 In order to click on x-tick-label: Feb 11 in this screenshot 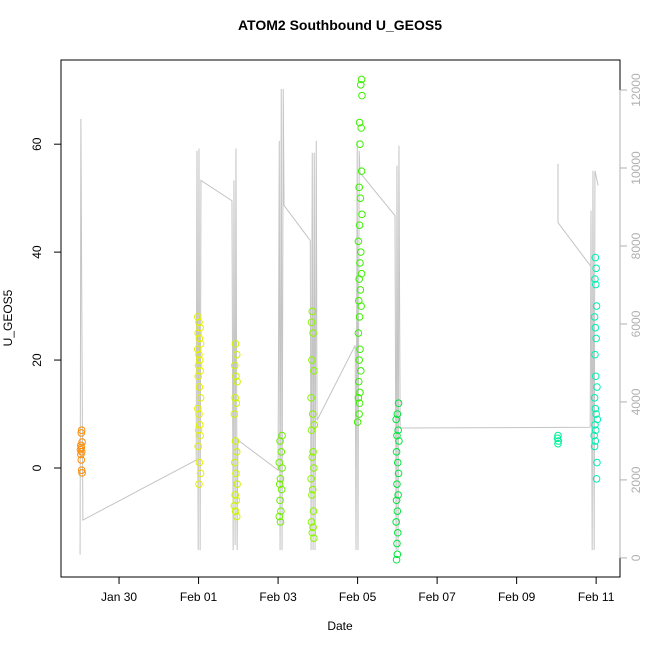, I will do `click(596, 597)`.